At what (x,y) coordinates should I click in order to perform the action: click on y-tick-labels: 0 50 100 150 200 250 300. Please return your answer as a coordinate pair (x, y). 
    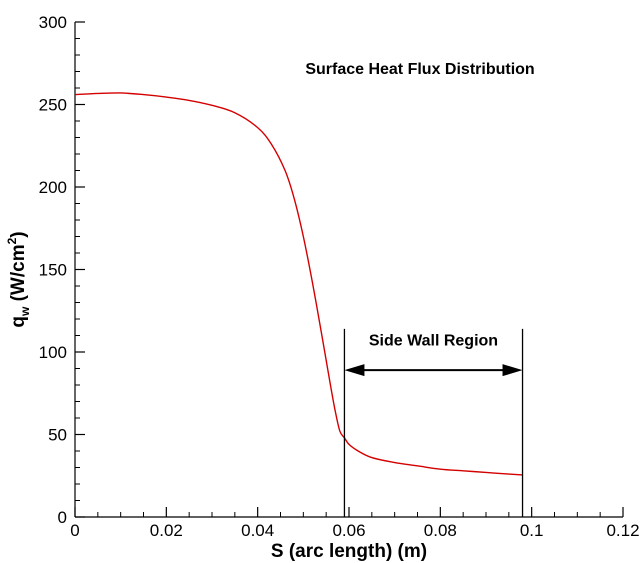
    Looking at the image, I should click on (53, 270).